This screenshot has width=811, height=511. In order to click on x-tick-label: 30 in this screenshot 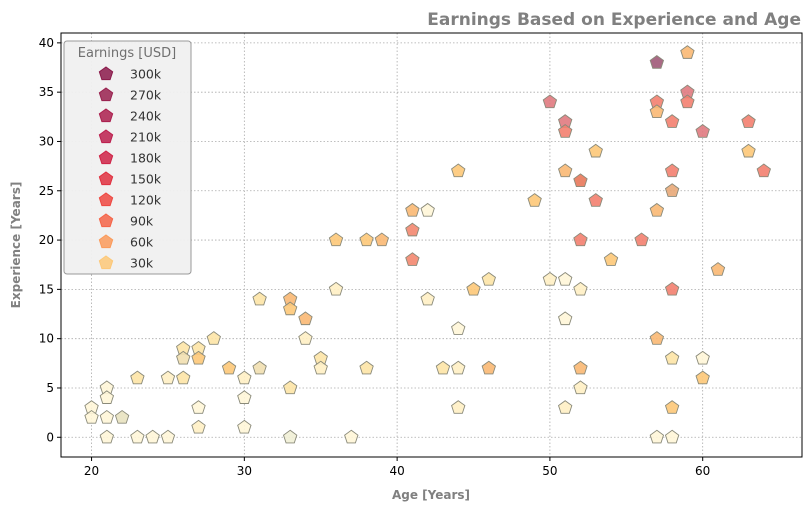, I will do `click(244, 471)`.